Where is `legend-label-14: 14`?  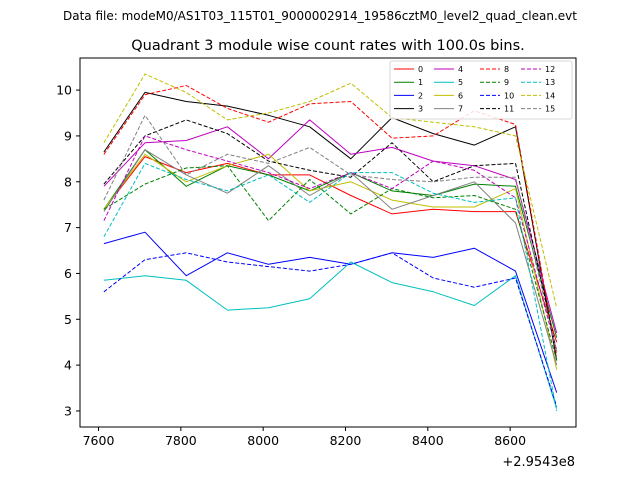 legend-label-14: 14 is located at coordinates (550, 95).